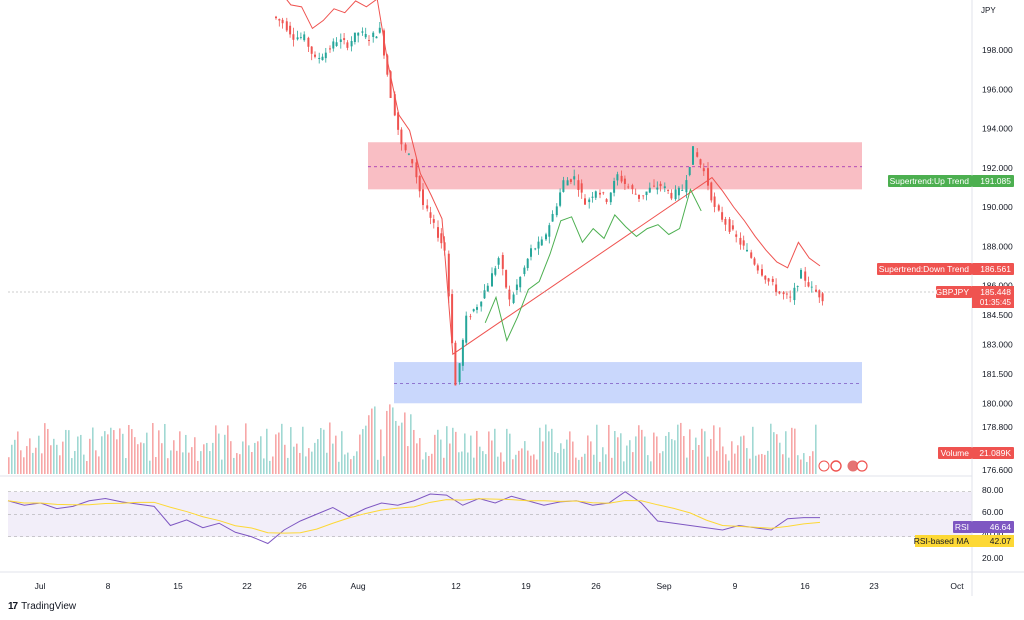 Image resolution: width=1024 pixels, height=620 pixels. Describe the element at coordinates (988, 10) in the screenshot. I see `currency-label: JPY` at that location.